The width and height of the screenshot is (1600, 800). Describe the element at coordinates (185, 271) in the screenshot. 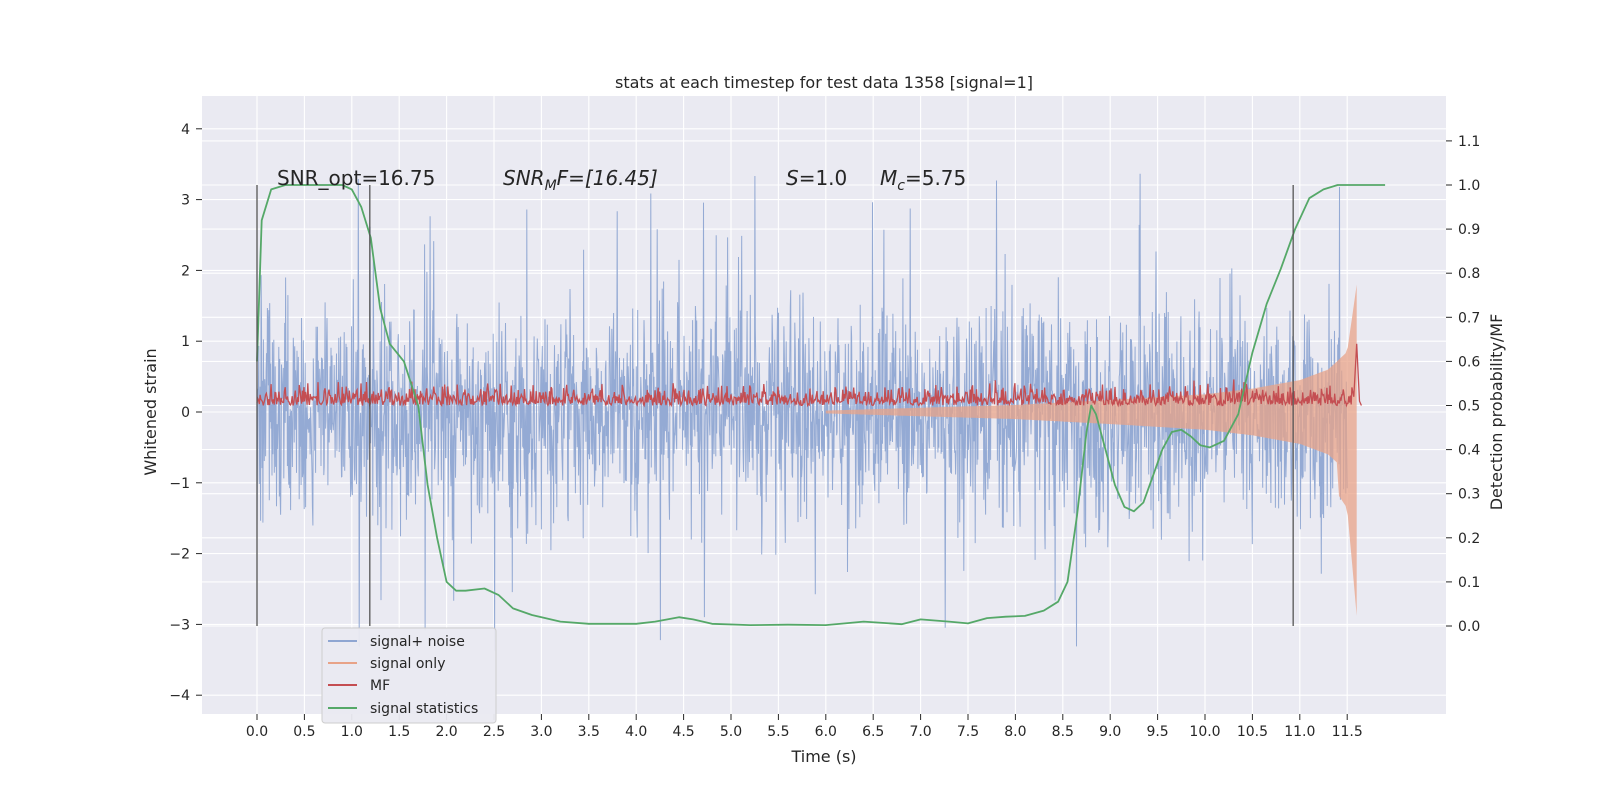

I see `y-tick-label: 2` at that location.